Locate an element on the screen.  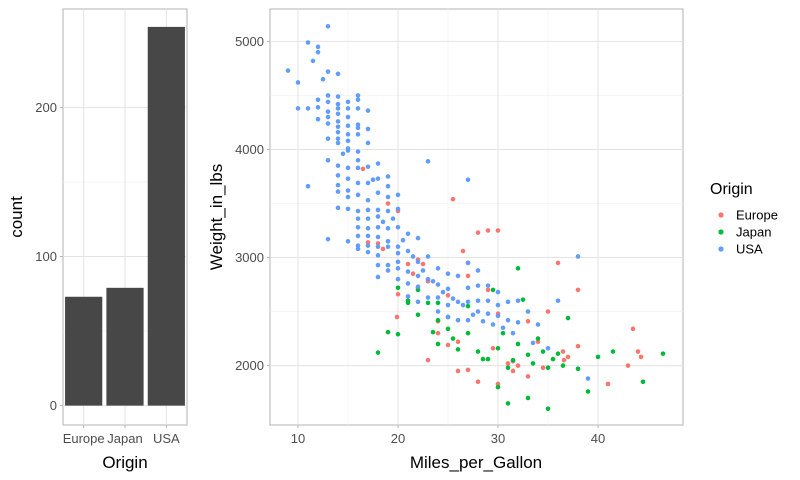
legend-entry-japan: Japan is located at coordinates (744, 232).